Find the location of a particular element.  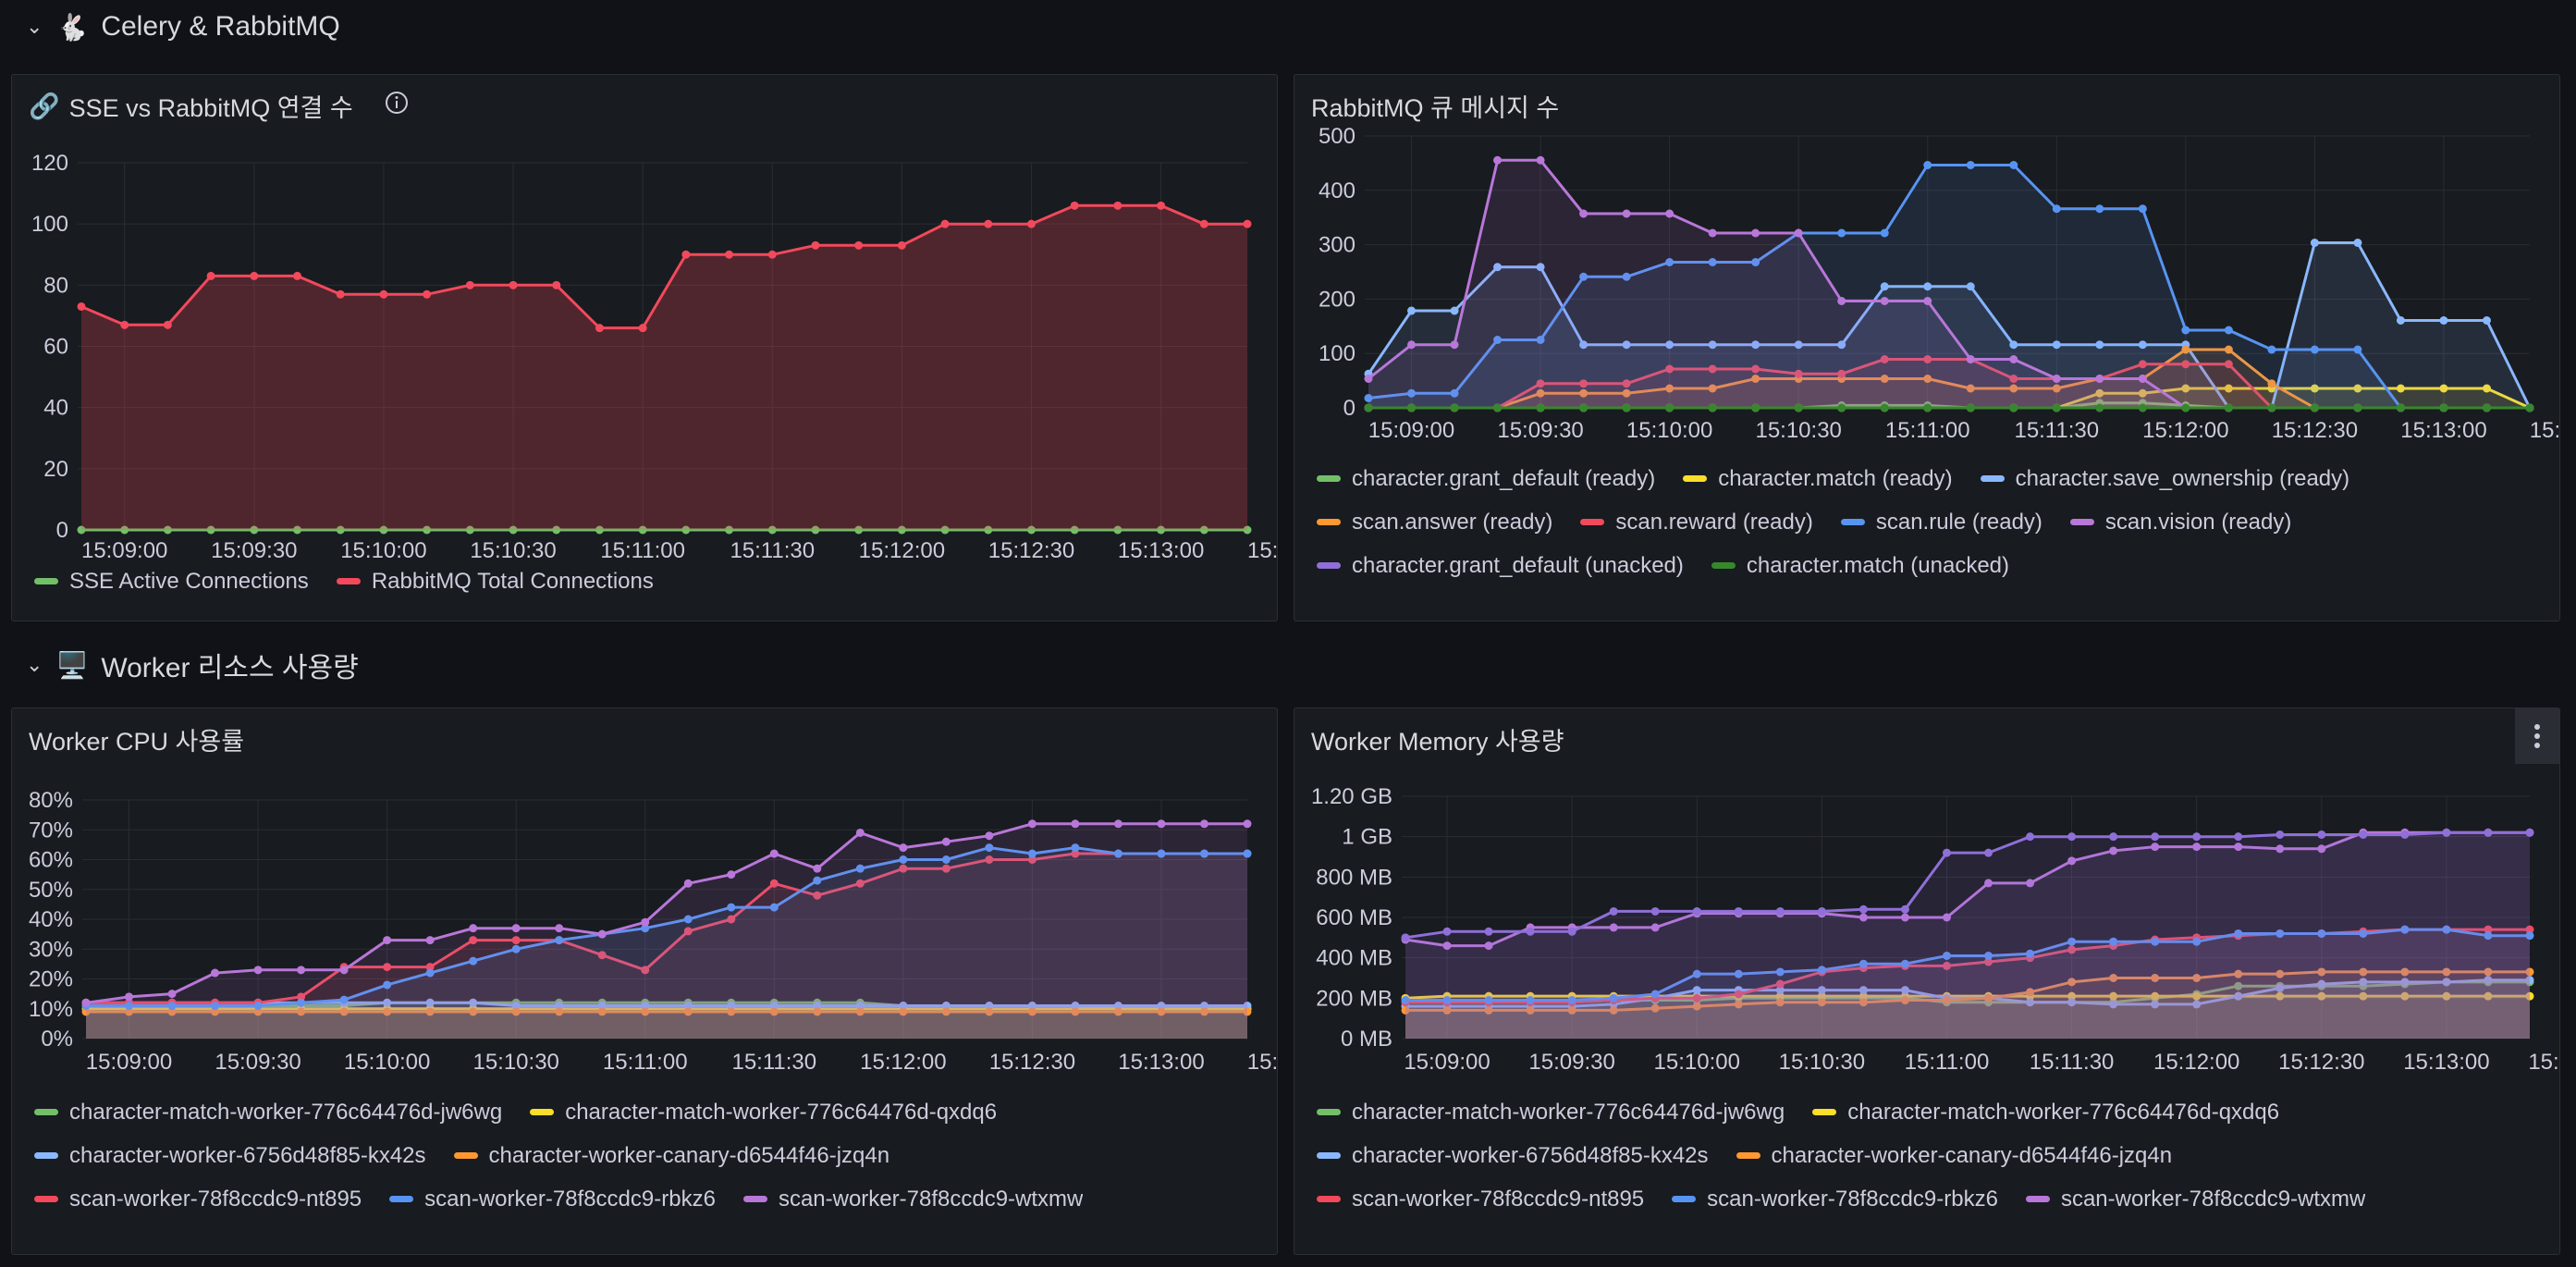

legend-label: scan-worker-78f8ccdc9-rbkz6 is located at coordinates (570, 1199).